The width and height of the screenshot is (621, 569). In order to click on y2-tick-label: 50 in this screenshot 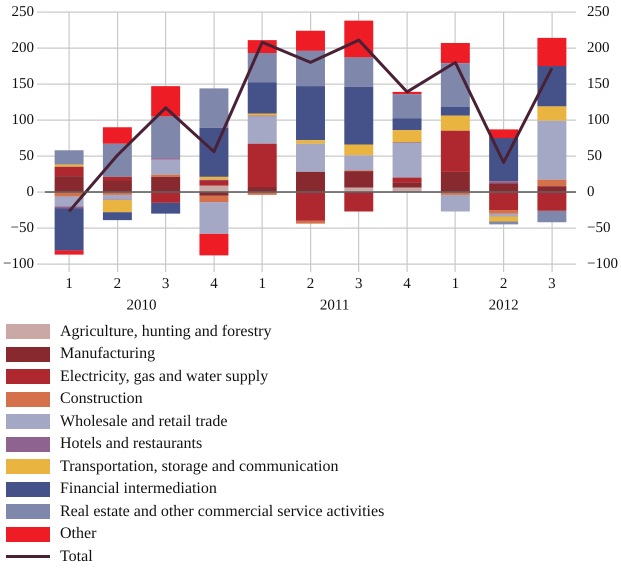, I will do `click(594, 156)`.